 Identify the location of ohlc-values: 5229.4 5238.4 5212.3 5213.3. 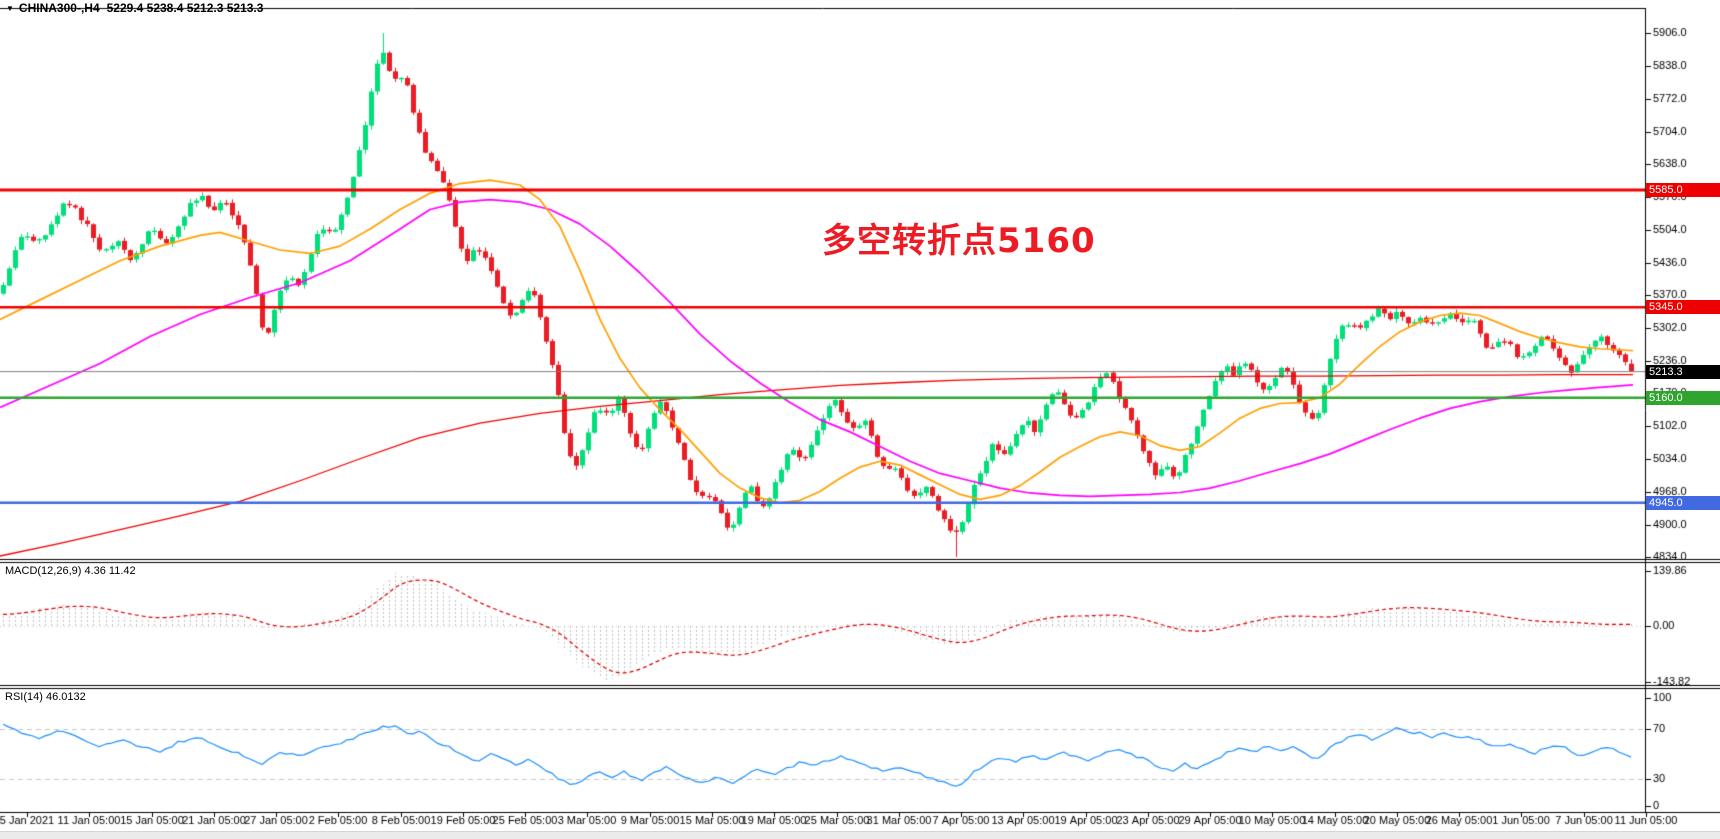
(185, 8).